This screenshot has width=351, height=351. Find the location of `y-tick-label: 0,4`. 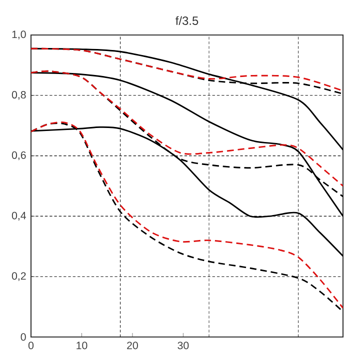

y-tick-label: 0,4 is located at coordinates (19, 216).